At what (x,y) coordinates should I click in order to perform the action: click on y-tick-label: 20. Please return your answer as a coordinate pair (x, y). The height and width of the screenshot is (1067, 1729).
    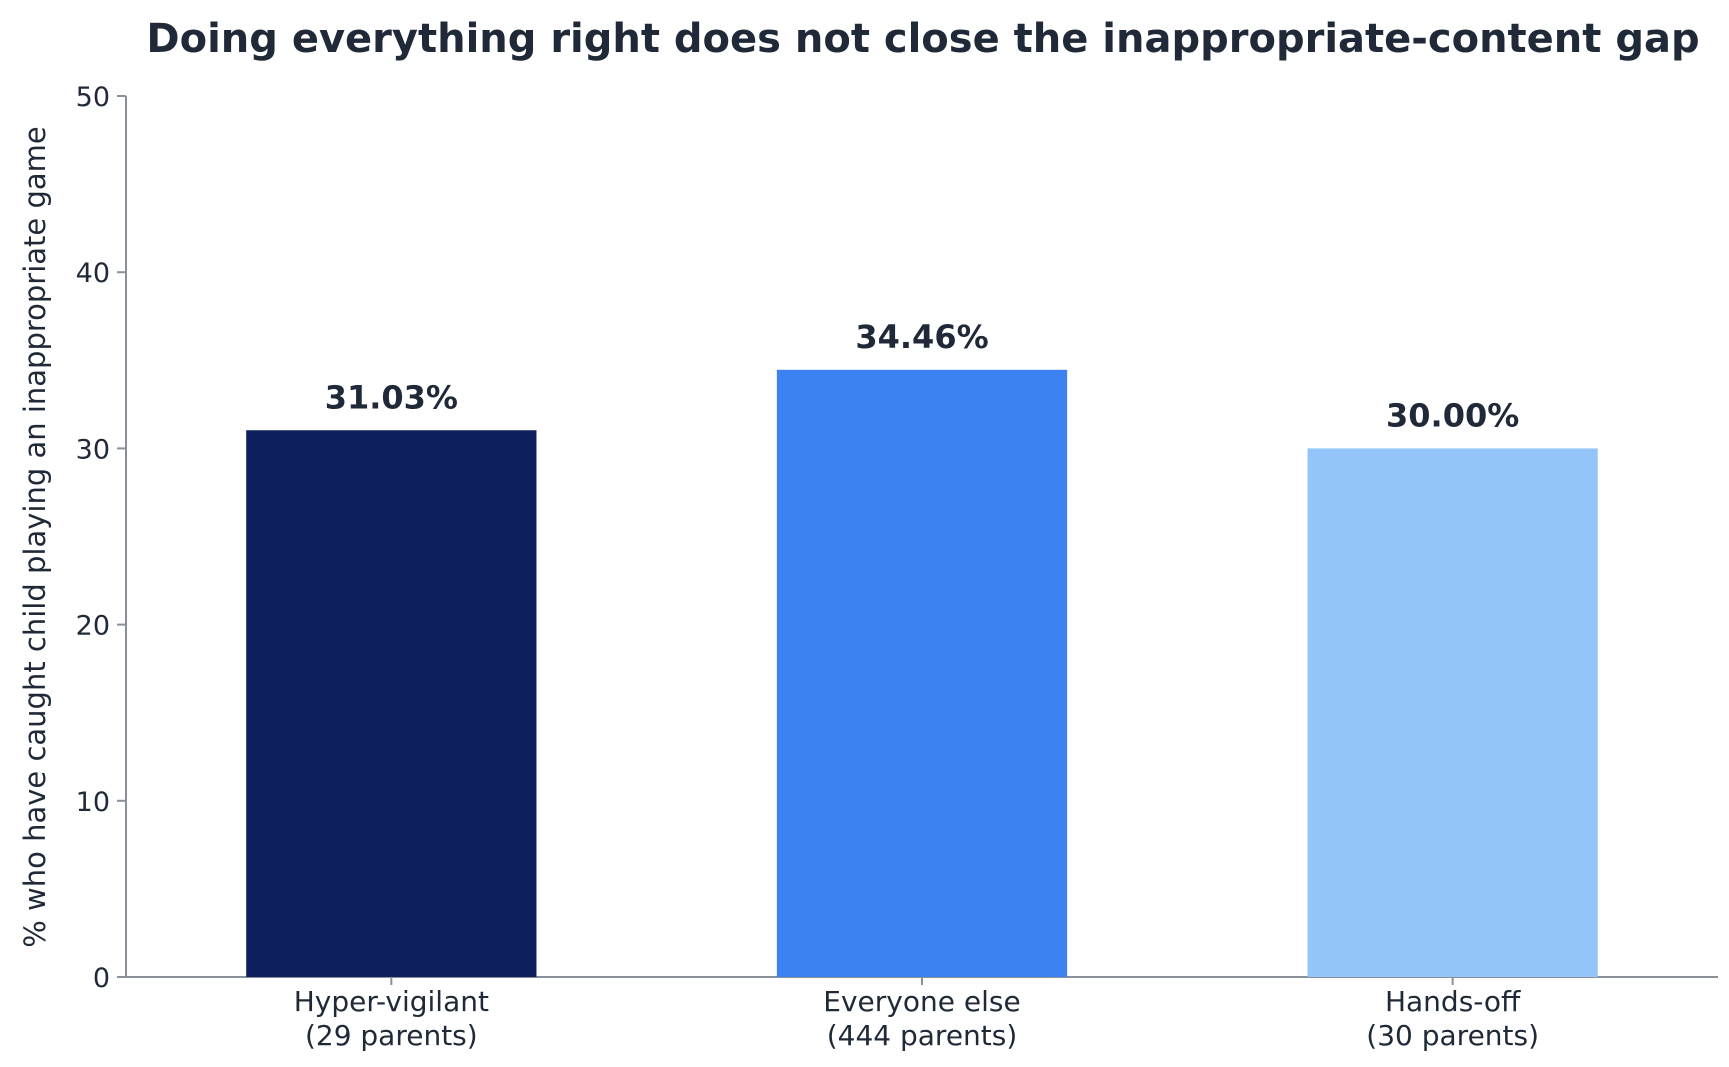
    Looking at the image, I should click on (93, 626).